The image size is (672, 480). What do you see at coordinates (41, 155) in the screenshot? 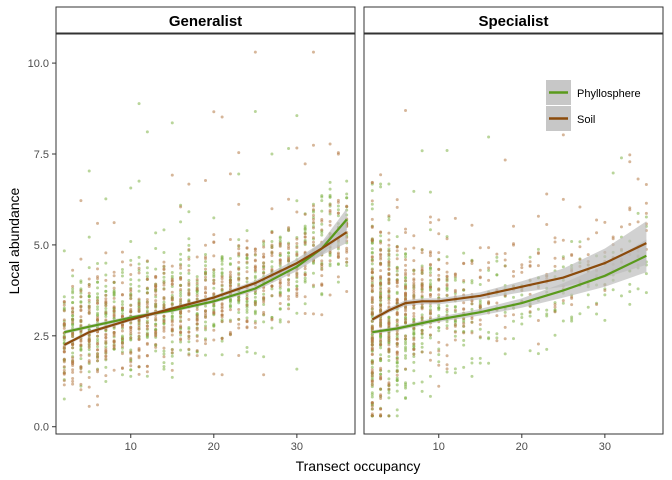
I see `y-tick-label: 7.5` at bounding box center [41, 155].